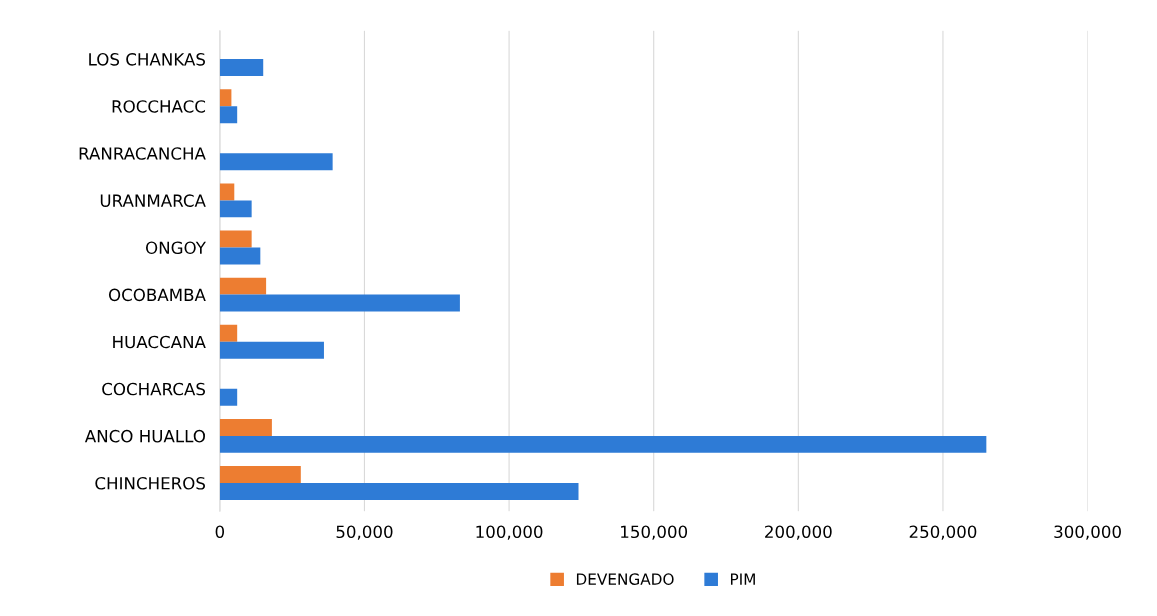 Image resolution: width=1157 pixels, height=616 pixels. What do you see at coordinates (153, 200) in the screenshot?
I see `y-tick-label: URANMARCA` at bounding box center [153, 200].